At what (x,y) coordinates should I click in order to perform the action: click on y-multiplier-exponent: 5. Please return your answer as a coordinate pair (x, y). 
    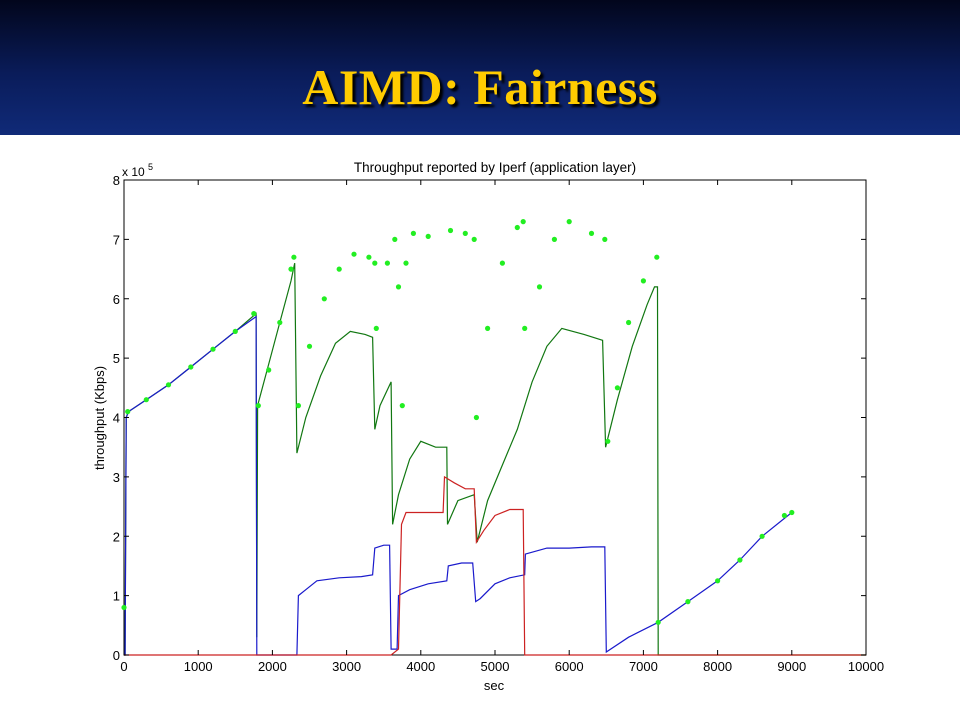
    Looking at the image, I should click on (150, 167).